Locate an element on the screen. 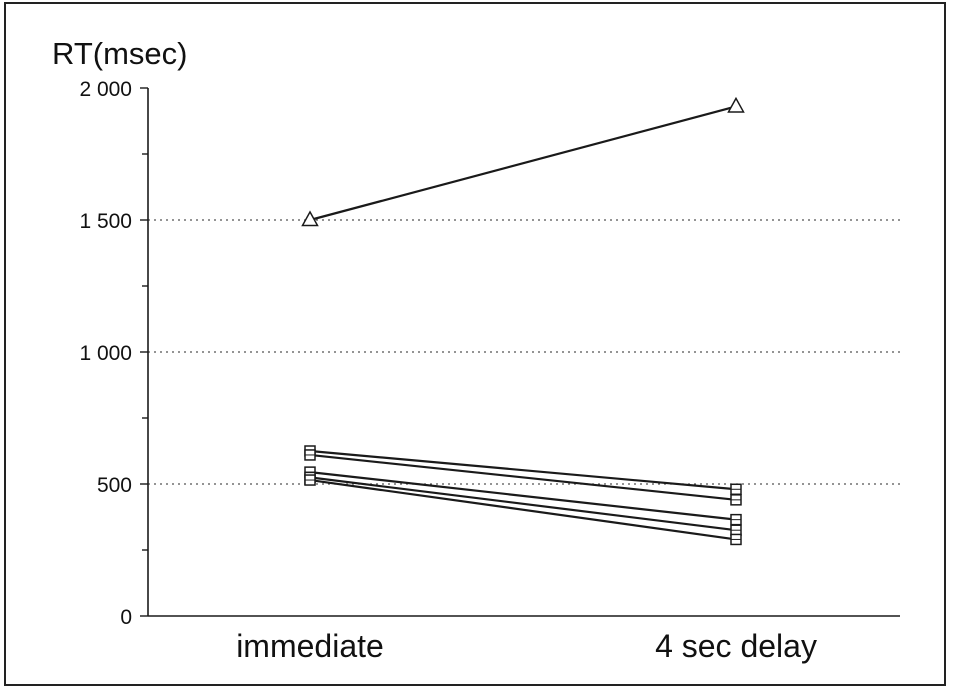  x-category-label: immediate is located at coordinates (310, 646).